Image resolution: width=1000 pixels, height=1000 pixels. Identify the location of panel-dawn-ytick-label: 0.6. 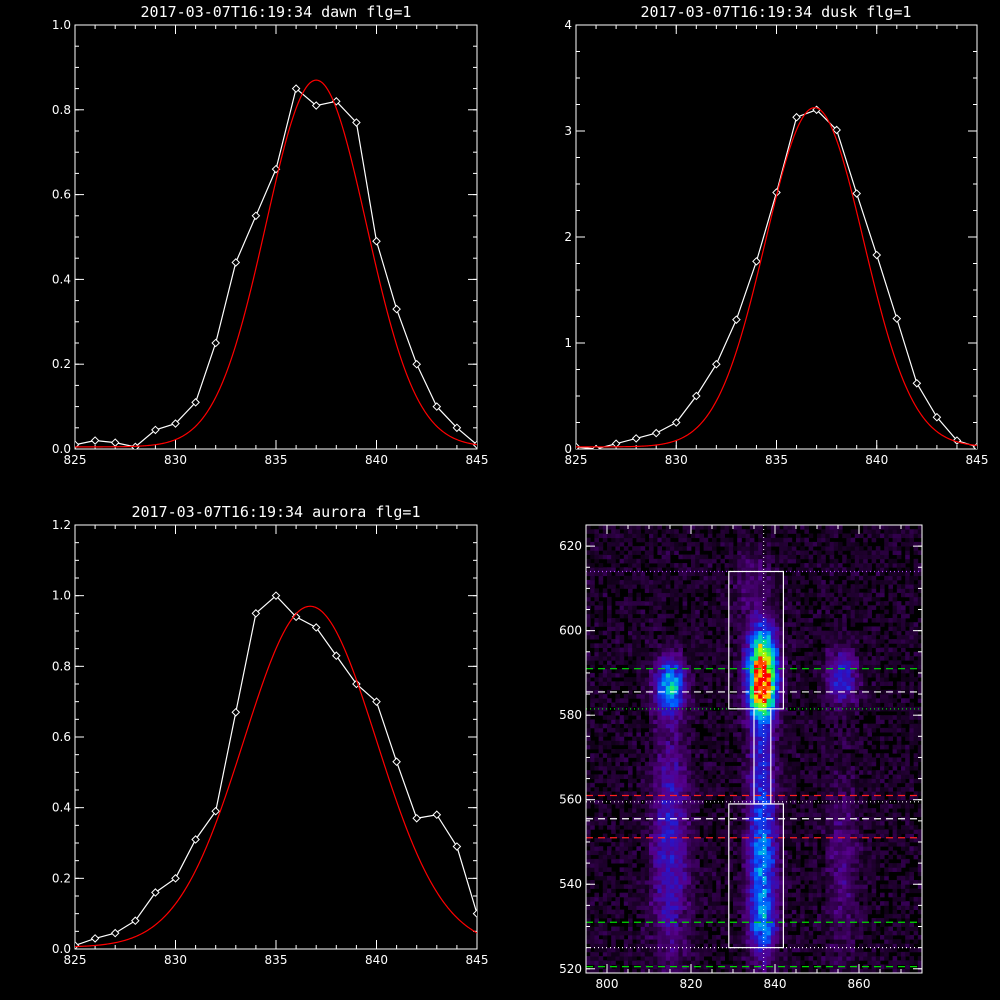
(61, 195).